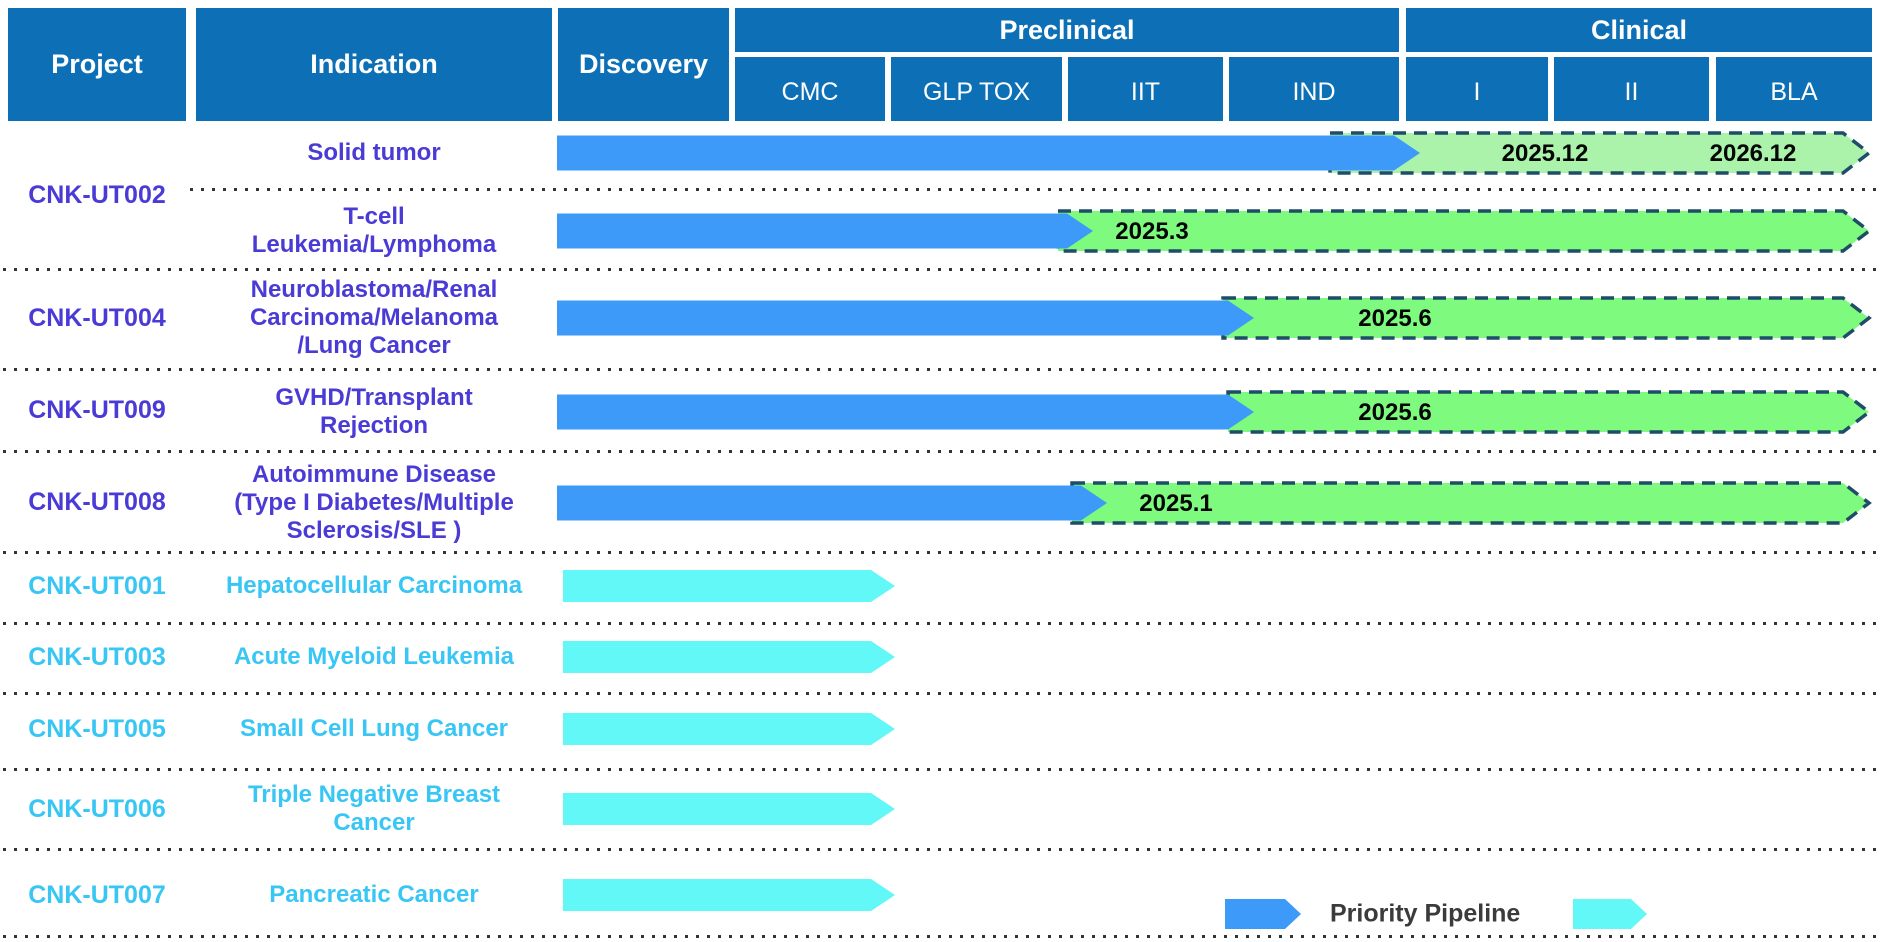 The image size is (1884, 942). Describe the element at coordinates (1314, 89) in the screenshot. I see `header-cell-ind: IND` at that location.